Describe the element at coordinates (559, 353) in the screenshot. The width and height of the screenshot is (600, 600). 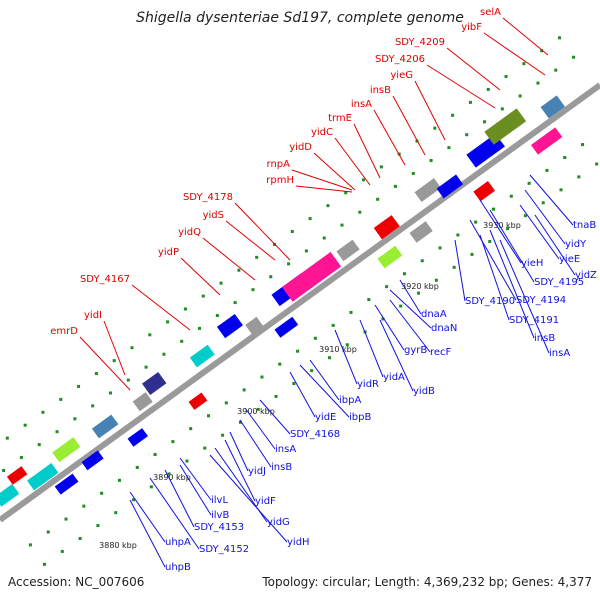
I see `reverse-gene-label: insA` at that location.